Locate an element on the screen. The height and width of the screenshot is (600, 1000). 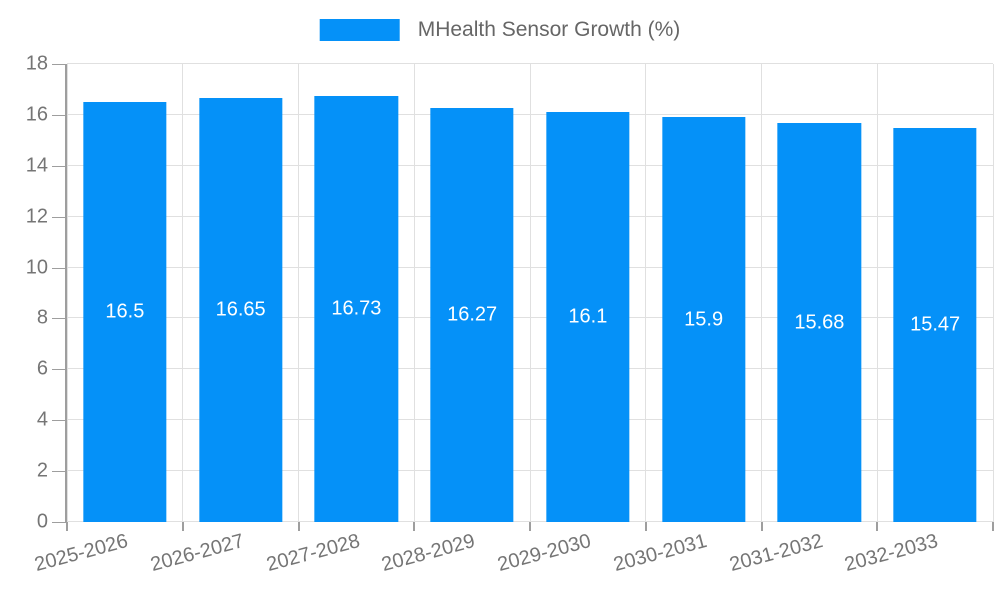
y-tick-label: 16 is located at coordinates (36, 114).